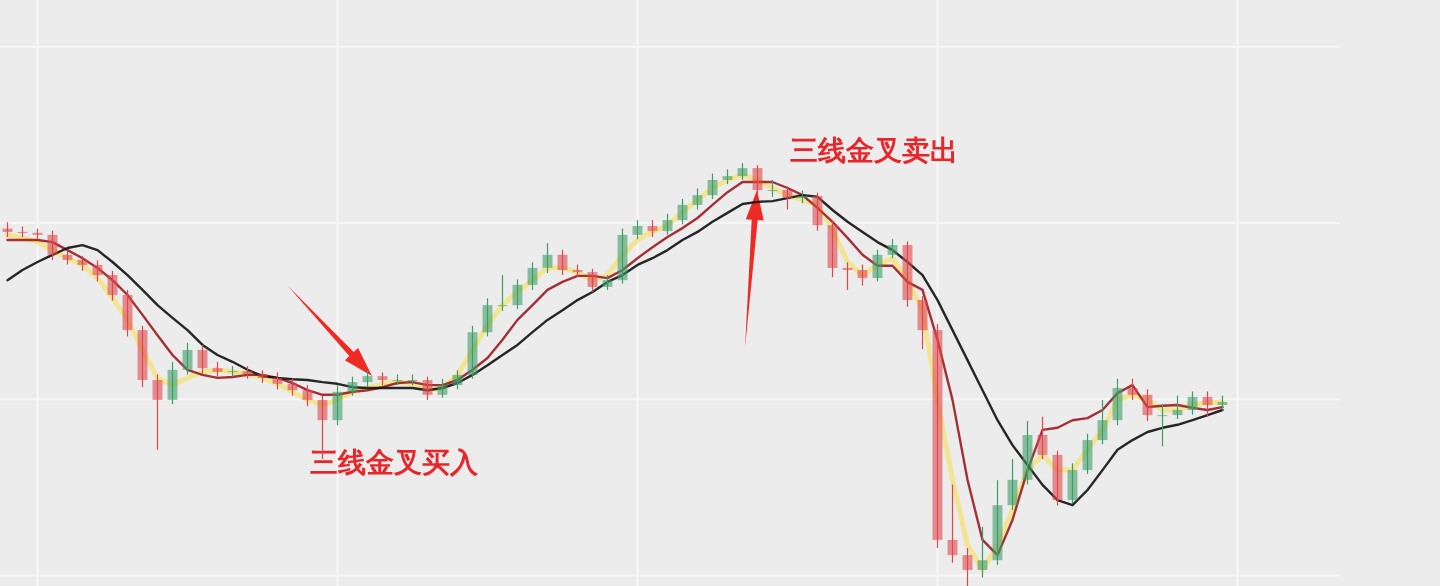 The width and height of the screenshot is (1440, 586). Describe the element at coordinates (874, 150) in the screenshot. I see `annotation: 三线金叉卖出` at that location.